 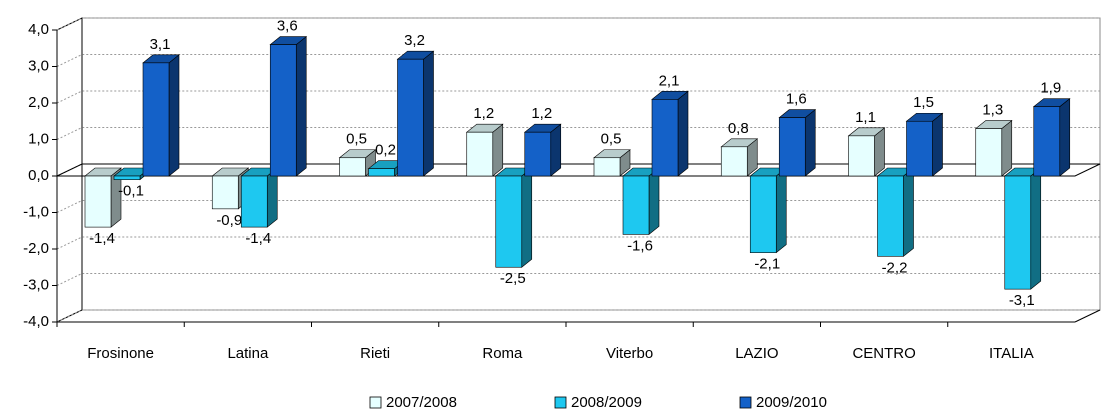 I want to click on legend-label: 2008/2009, so click(x=606, y=402).